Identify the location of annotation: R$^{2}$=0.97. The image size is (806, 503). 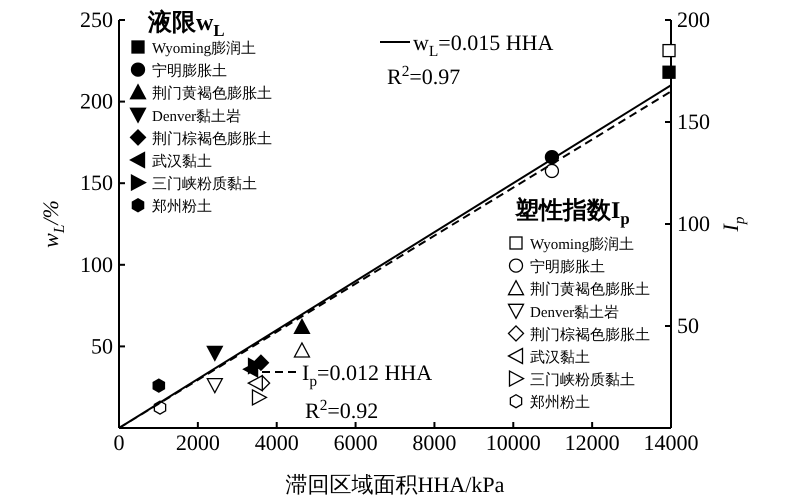
(423, 76).